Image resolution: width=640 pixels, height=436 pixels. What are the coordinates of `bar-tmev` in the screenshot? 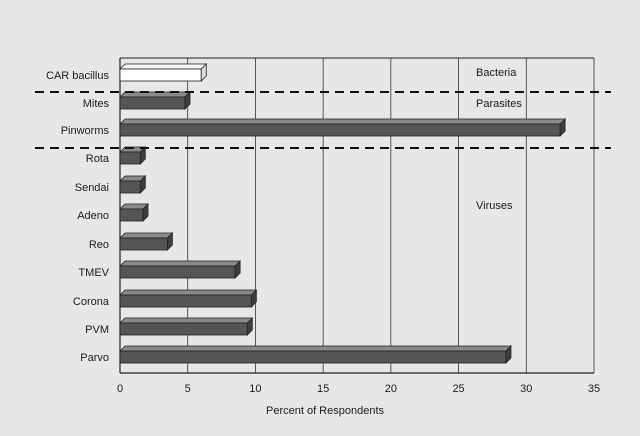 It's located at (180, 269).